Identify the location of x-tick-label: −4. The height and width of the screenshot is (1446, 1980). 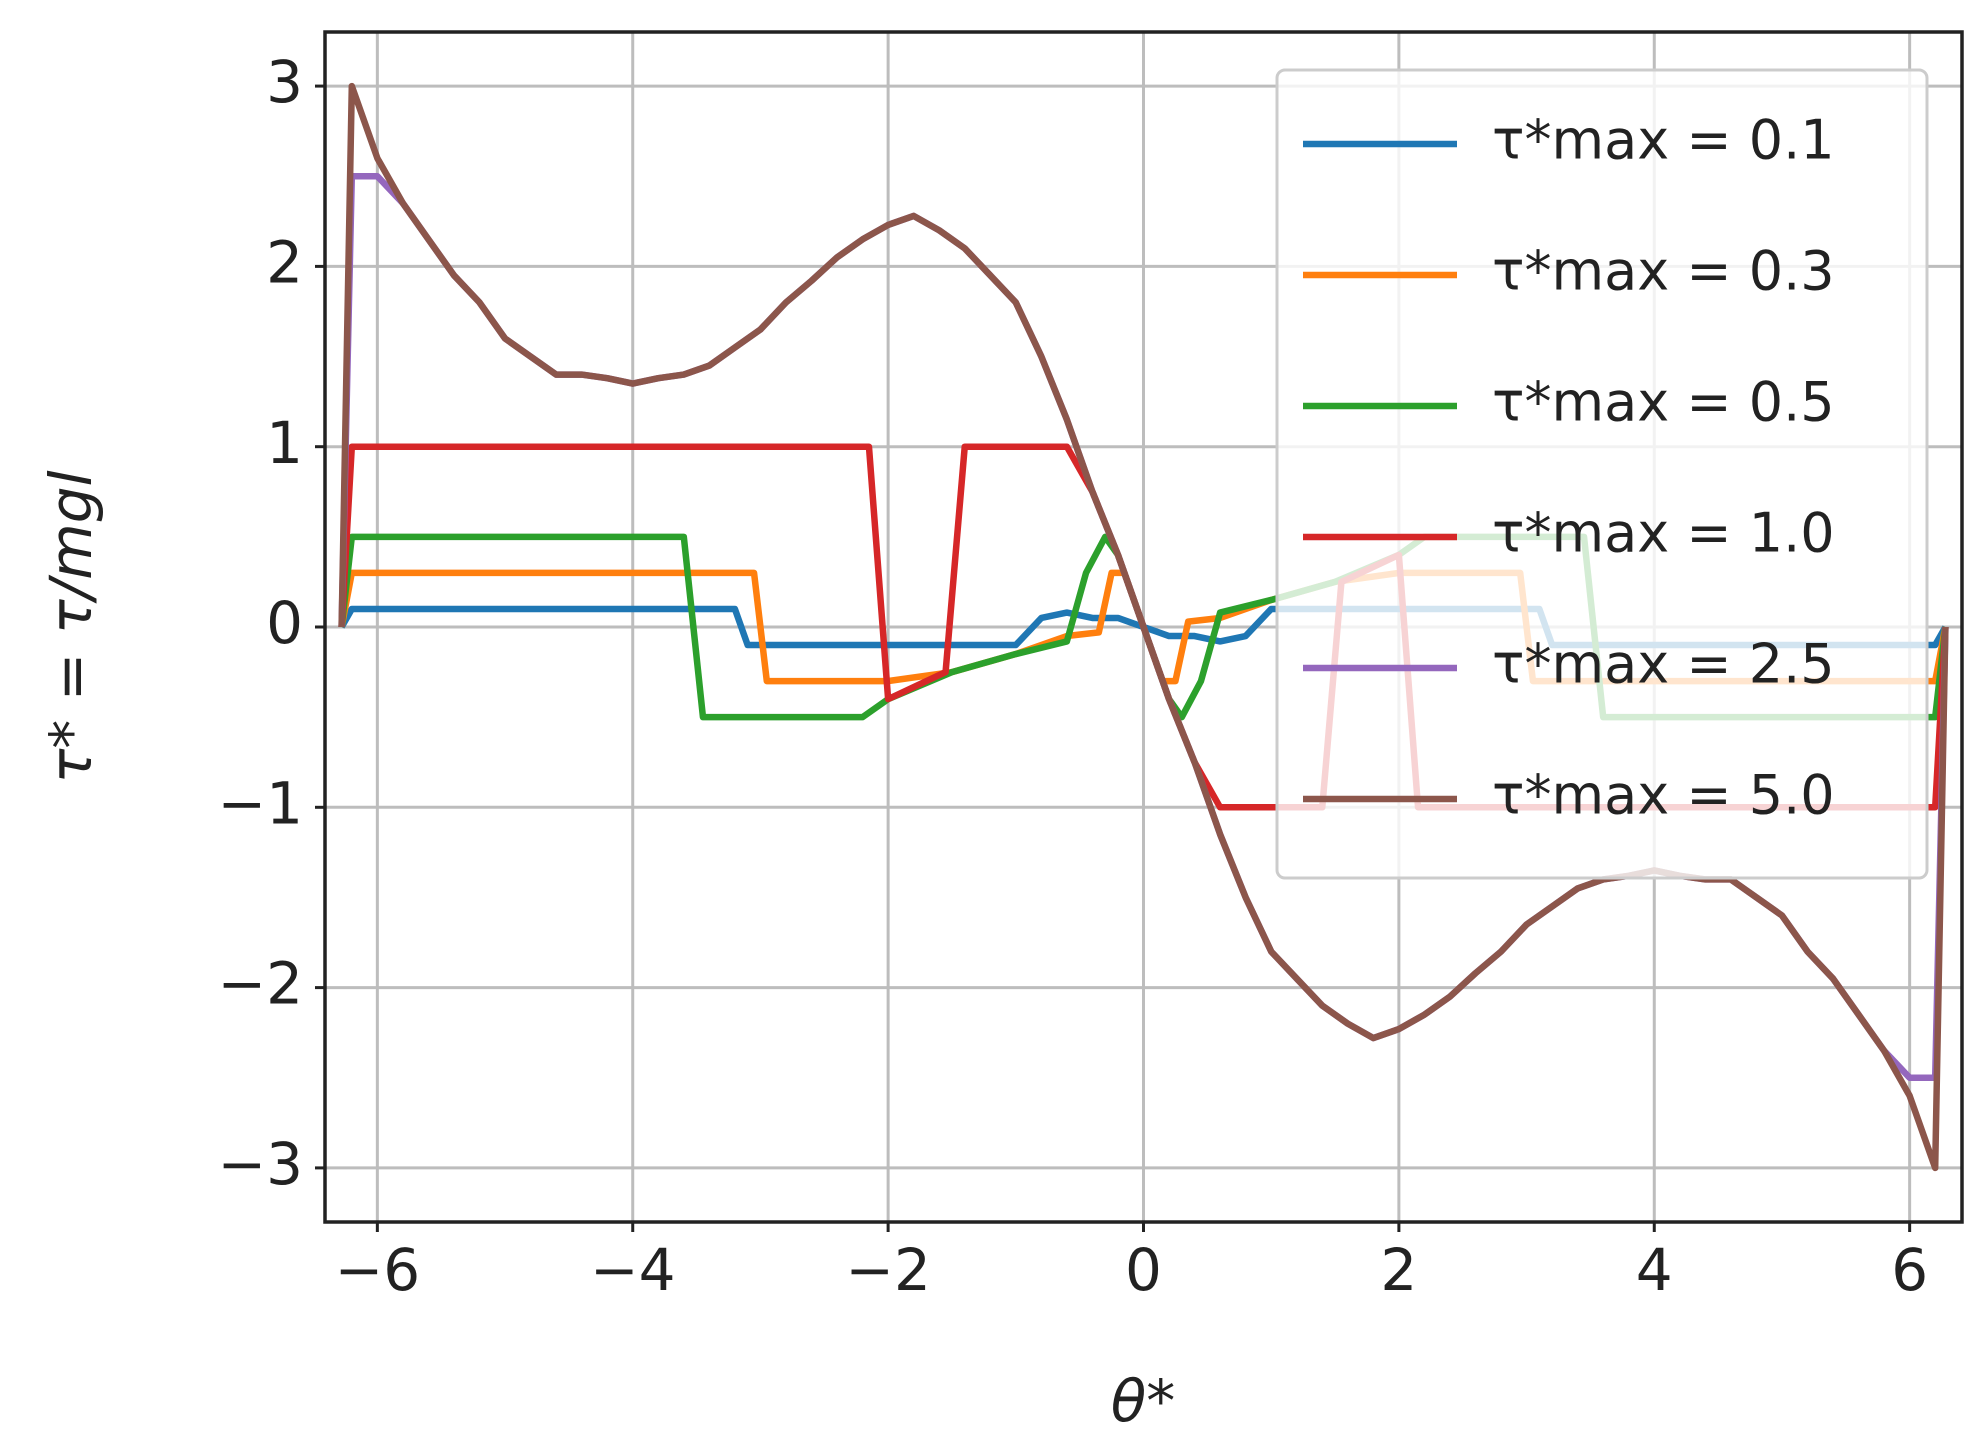
(633, 1270).